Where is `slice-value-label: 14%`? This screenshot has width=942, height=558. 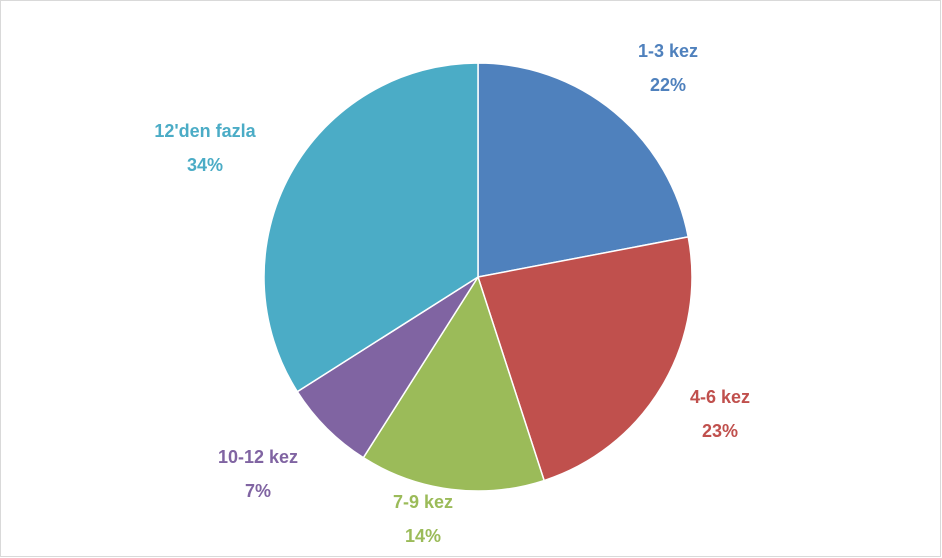 slice-value-label: 14% is located at coordinates (423, 536).